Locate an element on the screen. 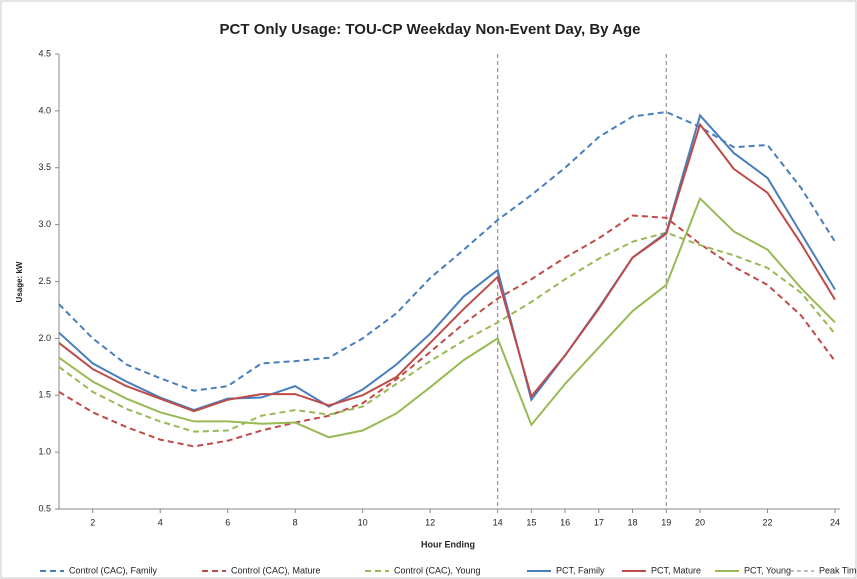 This screenshot has height=579, width=857. x-tick-label: 15 is located at coordinates (531, 522).